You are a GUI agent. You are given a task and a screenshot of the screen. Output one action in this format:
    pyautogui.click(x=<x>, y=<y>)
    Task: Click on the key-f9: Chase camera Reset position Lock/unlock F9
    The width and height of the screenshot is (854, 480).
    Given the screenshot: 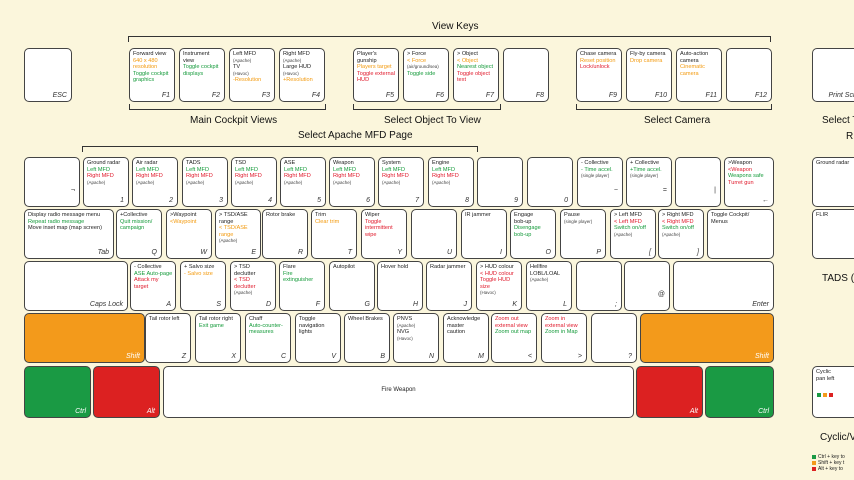 What is the action you would take?
    pyautogui.click(x=599, y=75)
    